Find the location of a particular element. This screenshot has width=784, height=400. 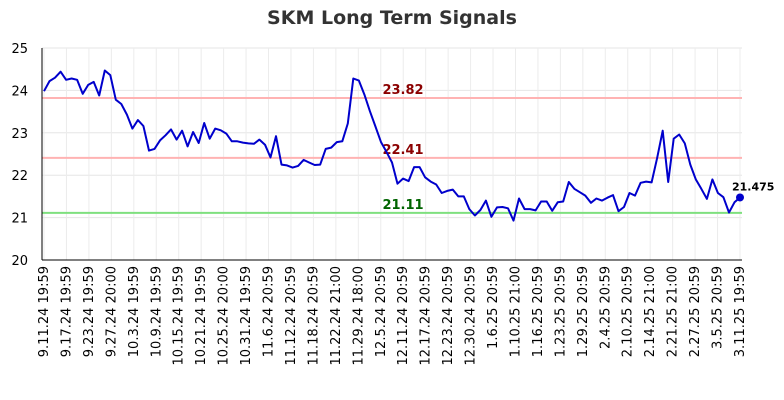

x-tick-label: 9.27.24 20:00 is located at coordinates (111, 311).